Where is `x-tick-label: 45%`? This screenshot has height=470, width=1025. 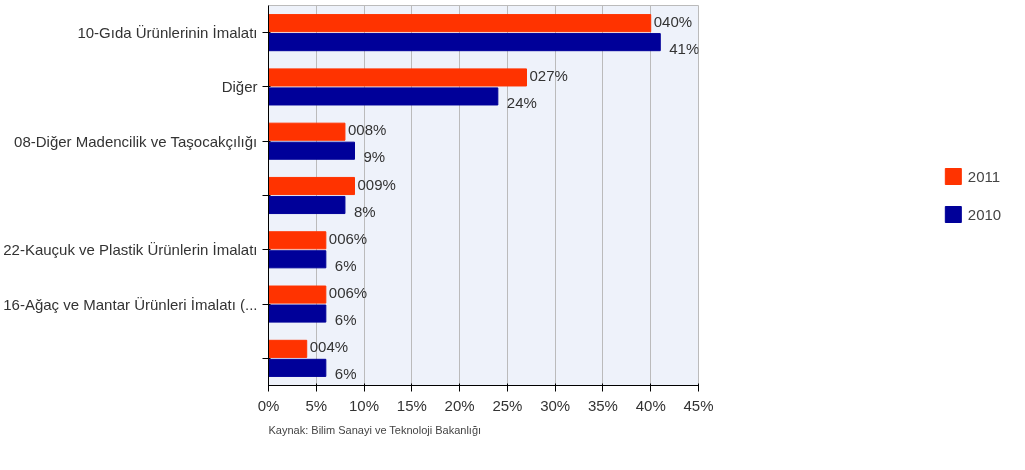 x-tick-label: 45% is located at coordinates (698, 405).